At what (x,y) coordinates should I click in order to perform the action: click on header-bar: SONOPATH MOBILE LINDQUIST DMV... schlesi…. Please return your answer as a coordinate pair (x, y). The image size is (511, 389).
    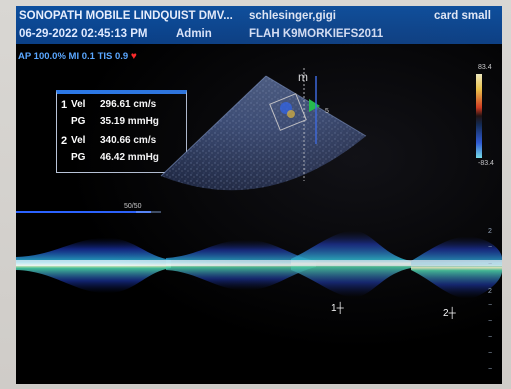
    Looking at the image, I should click on (259, 25).